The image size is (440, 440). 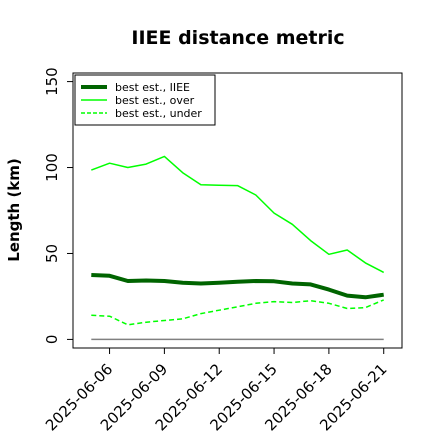 I want to click on series-line-best-est-under, so click(x=237, y=312).